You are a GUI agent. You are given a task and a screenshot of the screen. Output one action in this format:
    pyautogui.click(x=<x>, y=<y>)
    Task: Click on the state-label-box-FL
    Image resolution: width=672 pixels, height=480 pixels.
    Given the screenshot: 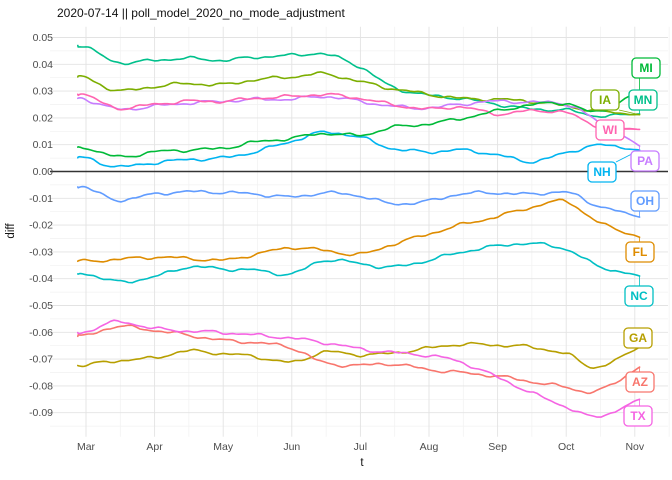 What is the action you would take?
    pyautogui.click(x=640, y=252)
    